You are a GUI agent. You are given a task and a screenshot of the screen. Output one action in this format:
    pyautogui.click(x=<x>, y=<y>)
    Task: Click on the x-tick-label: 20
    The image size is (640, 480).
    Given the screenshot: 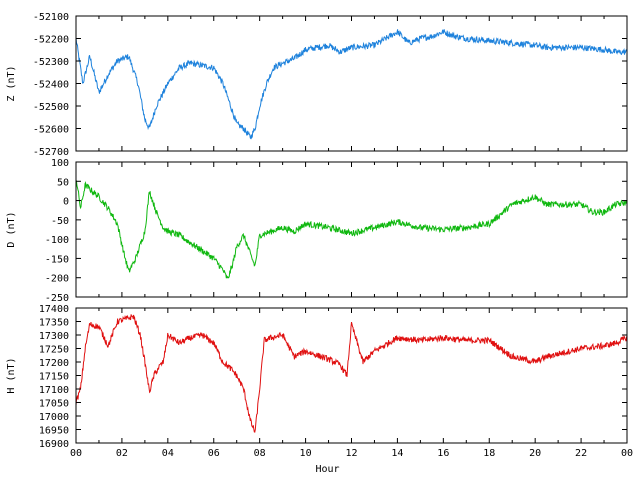 What is the action you would take?
    pyautogui.click(x=535, y=453)
    